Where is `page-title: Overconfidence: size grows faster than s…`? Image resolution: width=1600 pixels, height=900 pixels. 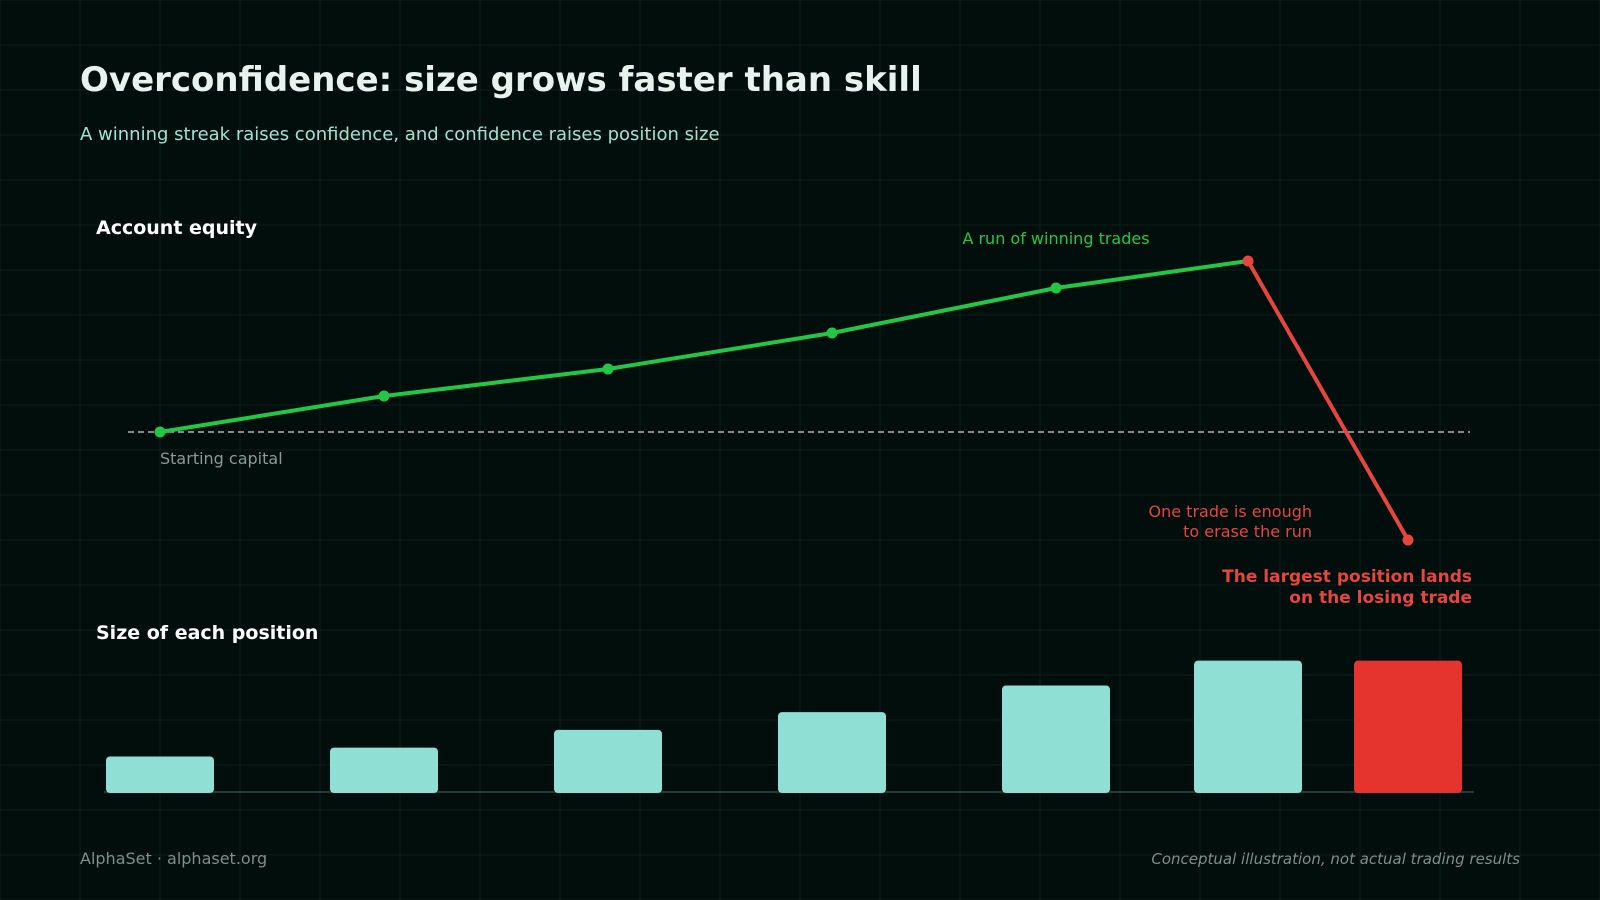 page-title: Overconfidence: size grows faster than s… is located at coordinates (501, 80).